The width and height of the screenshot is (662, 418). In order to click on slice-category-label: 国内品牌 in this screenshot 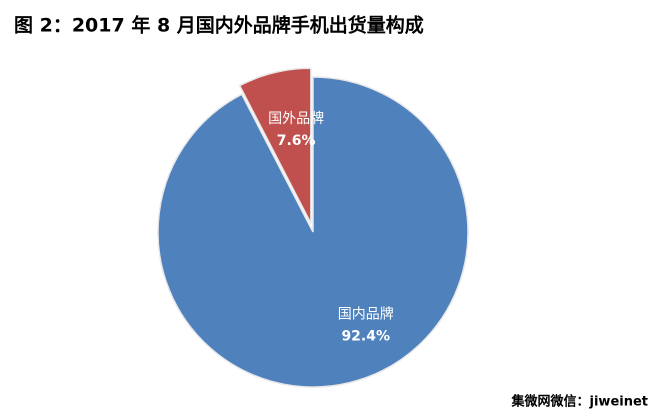, I will do `click(366, 313)`.